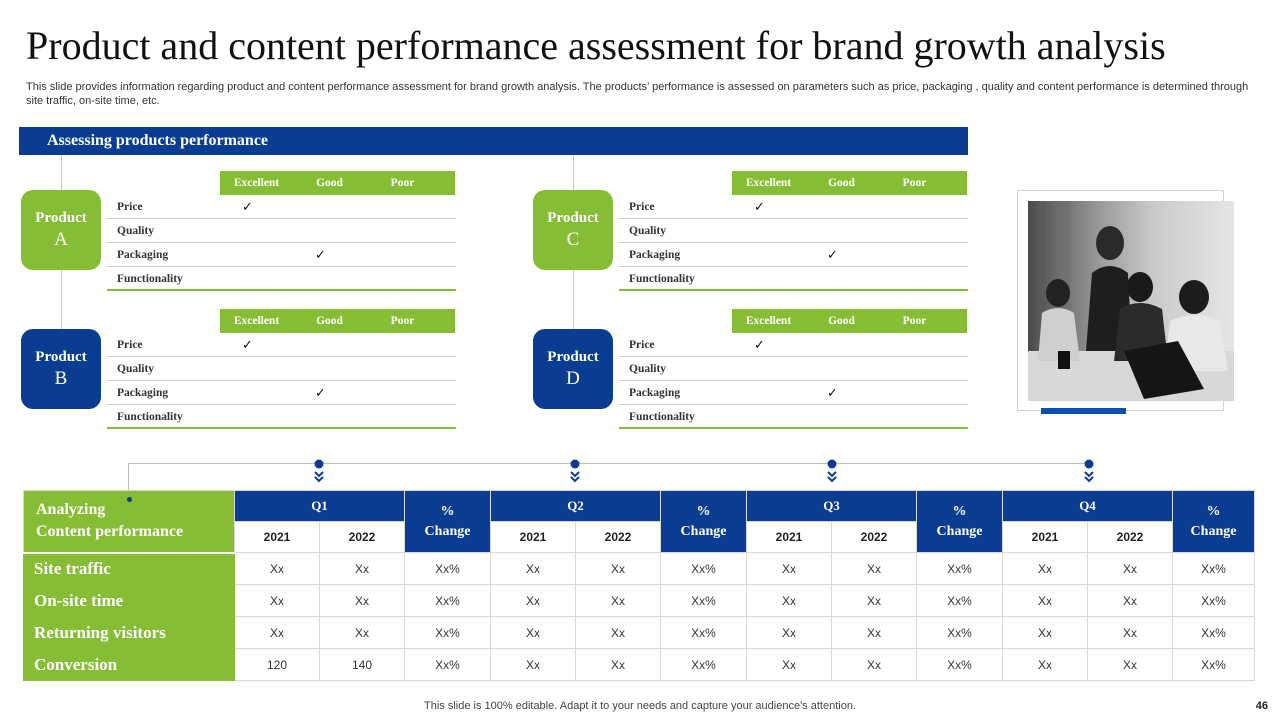 The image size is (1280, 720). I want to click on product-name: A, so click(61, 239).